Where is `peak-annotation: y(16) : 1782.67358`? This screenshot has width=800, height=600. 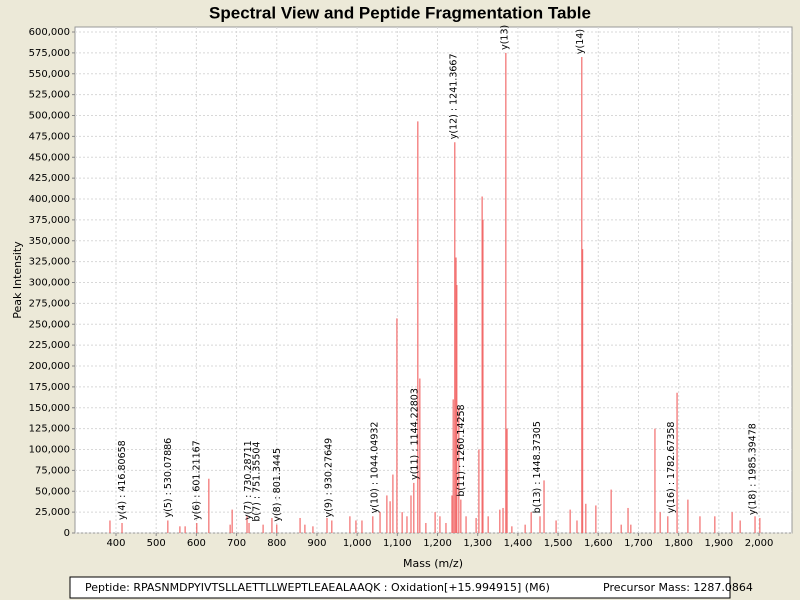 peak-annotation: y(16) : 1782.67358 is located at coordinates (671, 468).